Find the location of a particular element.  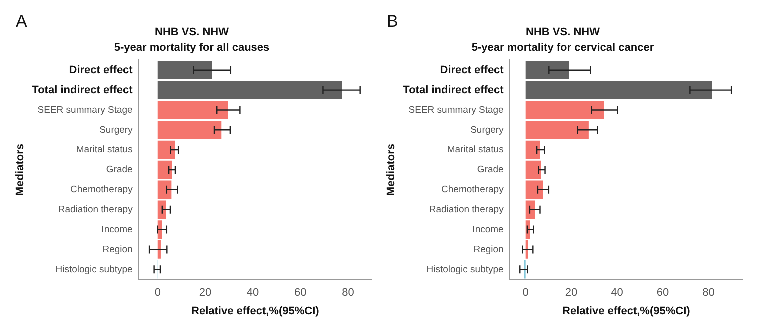

chart-subtitle: 5-year mortality for cervical cancer is located at coordinates (563, 48).